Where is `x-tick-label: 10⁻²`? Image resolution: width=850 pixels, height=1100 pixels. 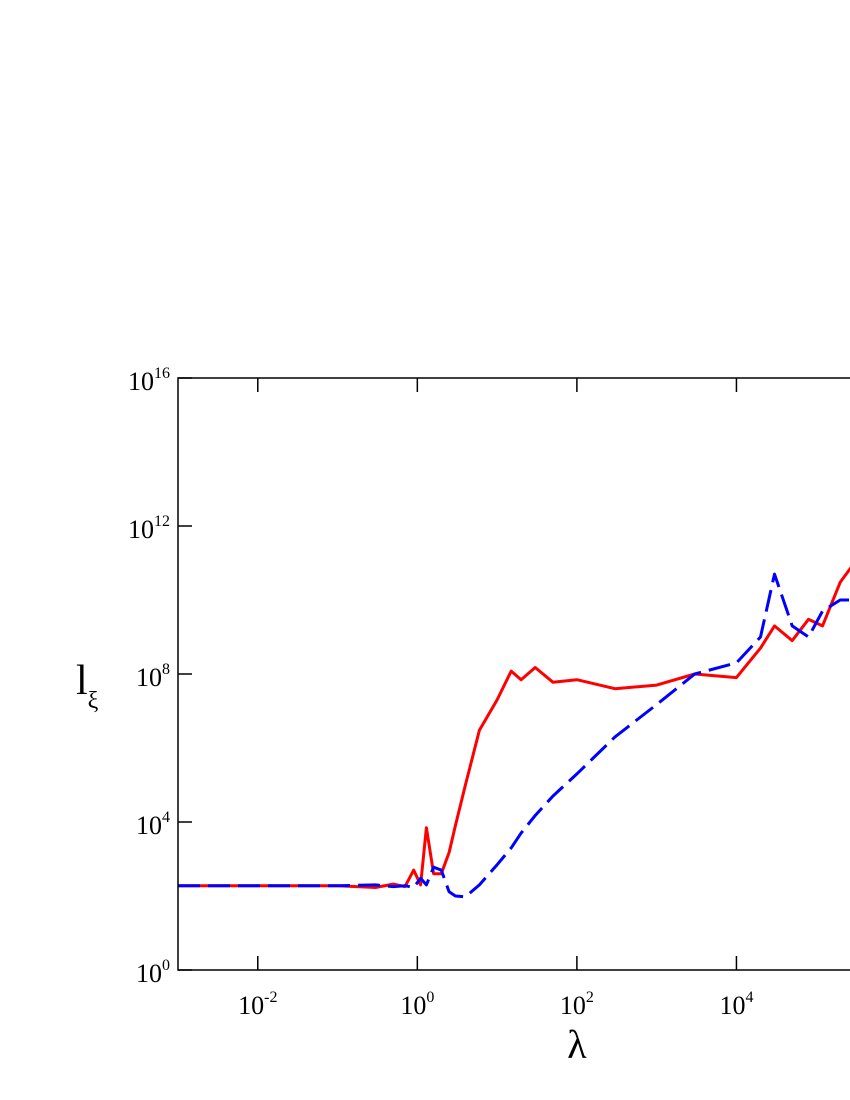 x-tick-label: 10⁻² is located at coordinates (257, 1004).